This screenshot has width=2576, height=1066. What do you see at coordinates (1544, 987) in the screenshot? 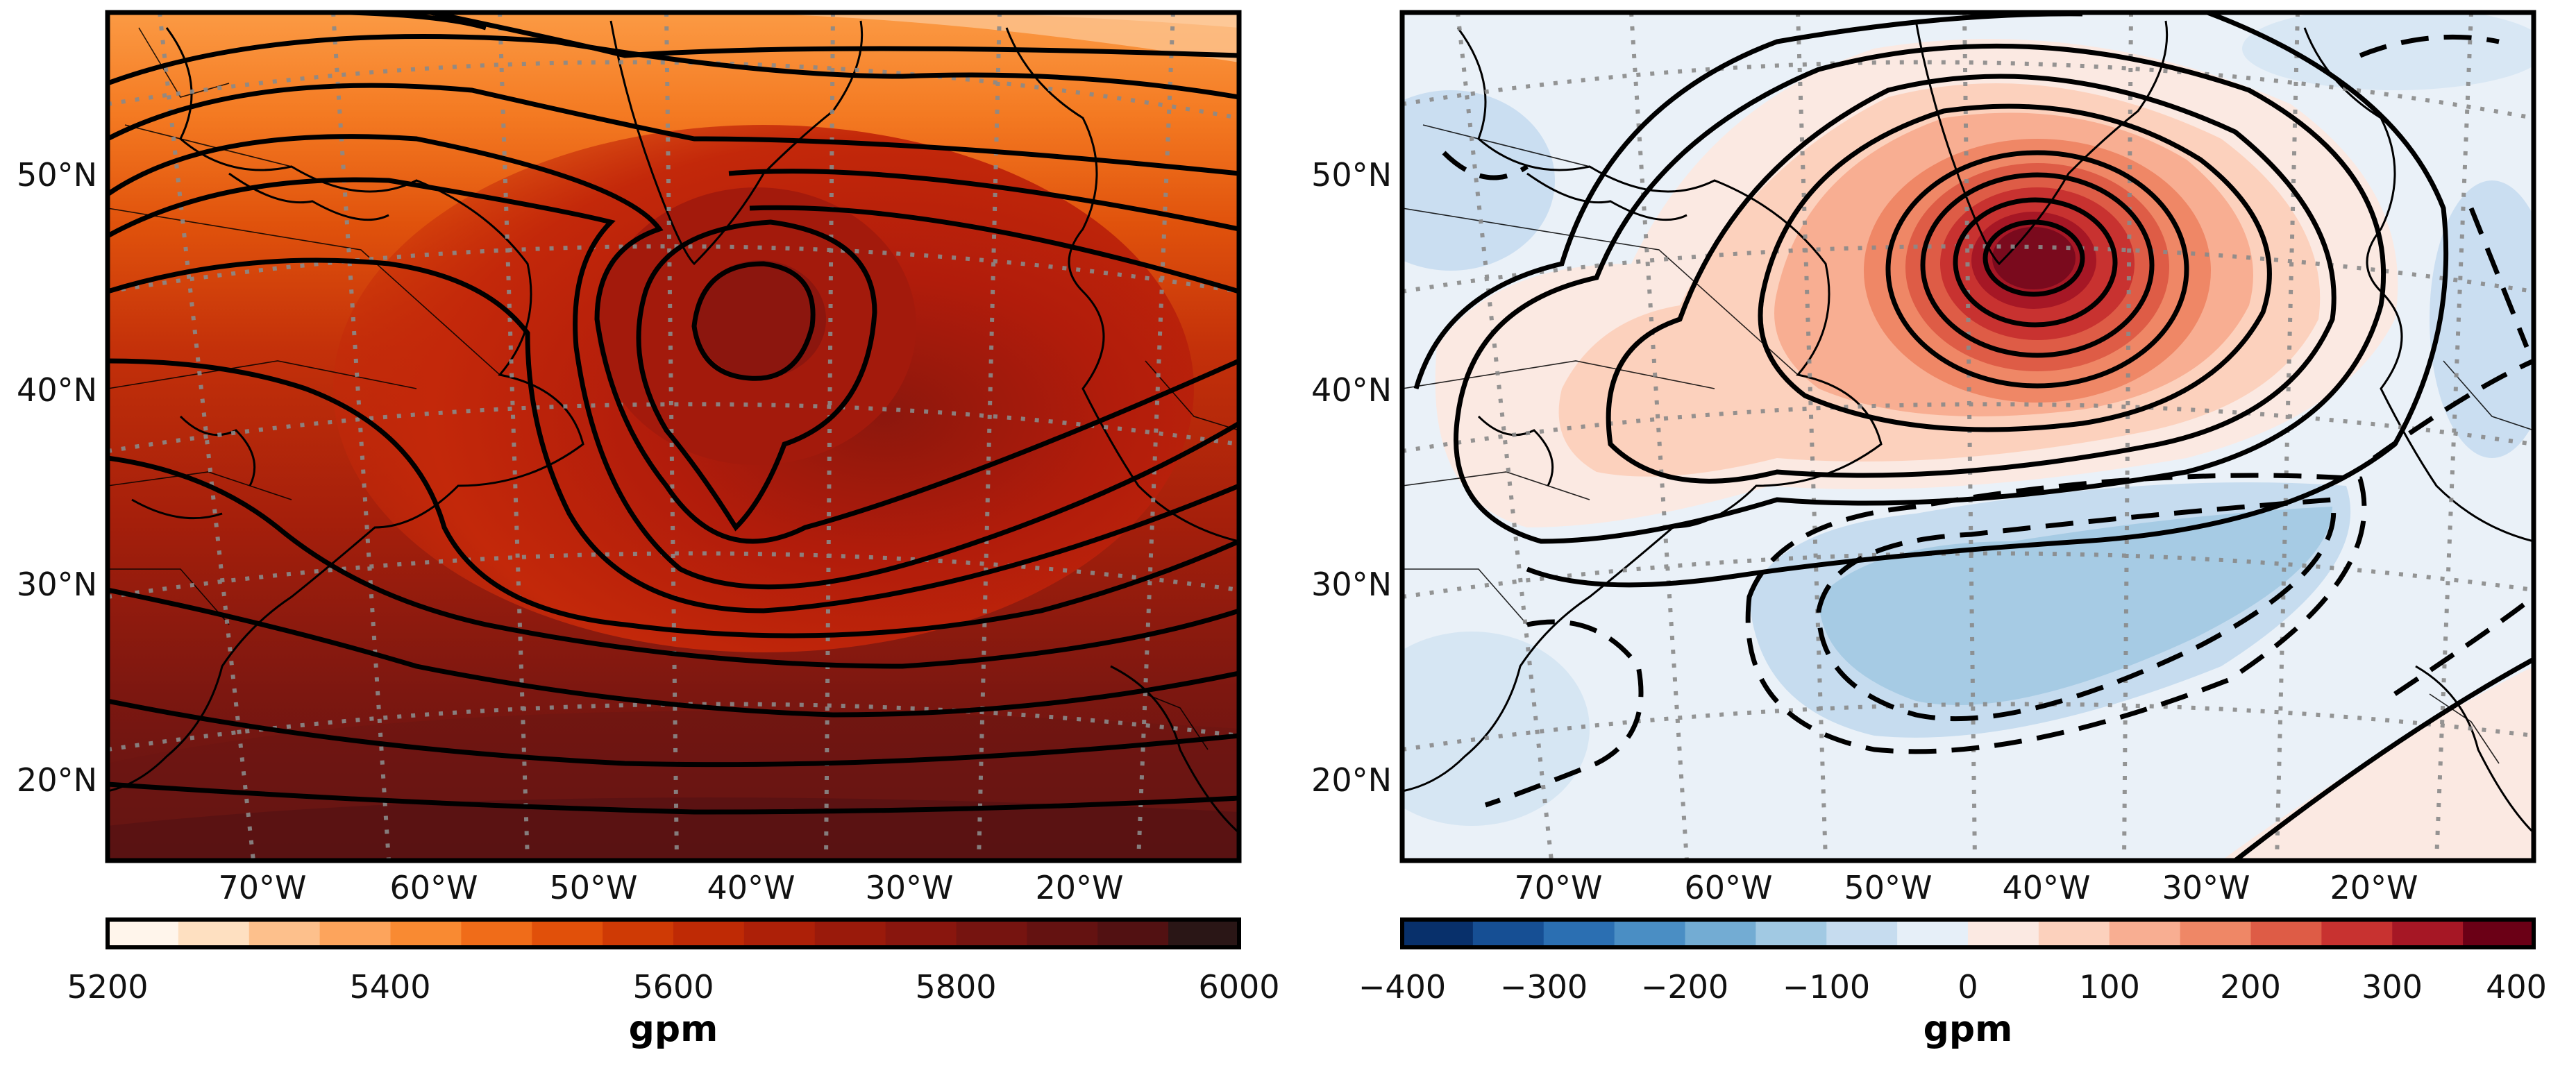
I see `right-colorbar-tick: −300` at bounding box center [1544, 987].